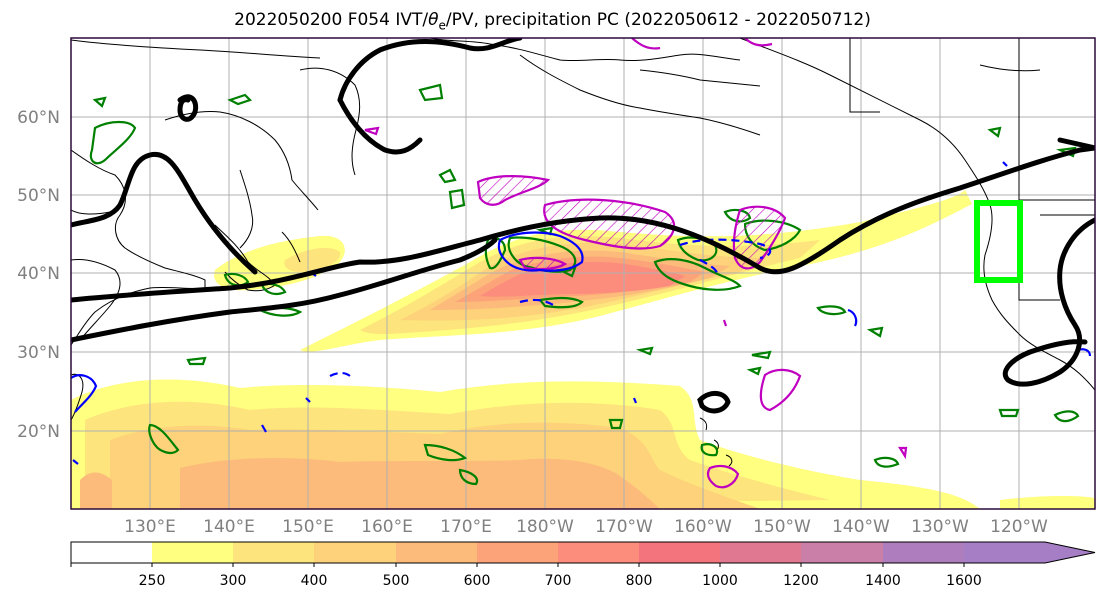 Image resolution: width=1105 pixels, height=603 pixels. What do you see at coordinates (964, 581) in the screenshot?
I see `colorbar-tick-label: 1600` at bounding box center [964, 581].